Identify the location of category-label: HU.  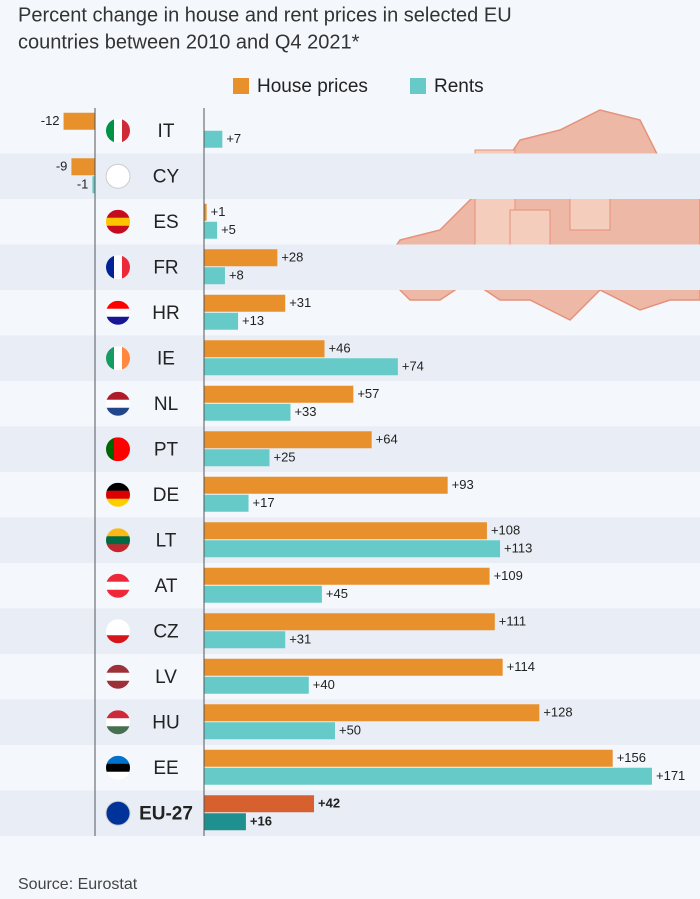
(165, 722).